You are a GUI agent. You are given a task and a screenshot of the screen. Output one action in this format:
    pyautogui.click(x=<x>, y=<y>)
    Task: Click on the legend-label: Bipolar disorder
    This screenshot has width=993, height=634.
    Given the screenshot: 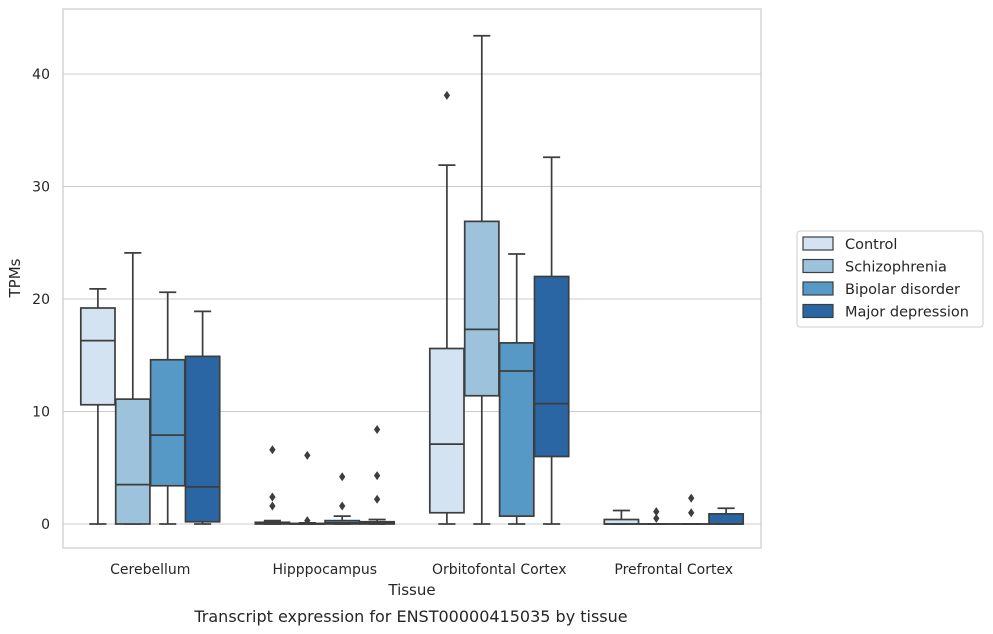 What is the action you would take?
    pyautogui.click(x=902, y=290)
    